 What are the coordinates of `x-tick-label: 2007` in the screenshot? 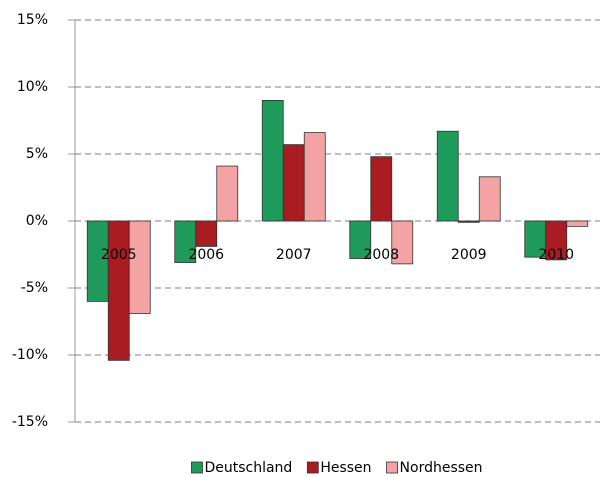 It's located at (294, 255).